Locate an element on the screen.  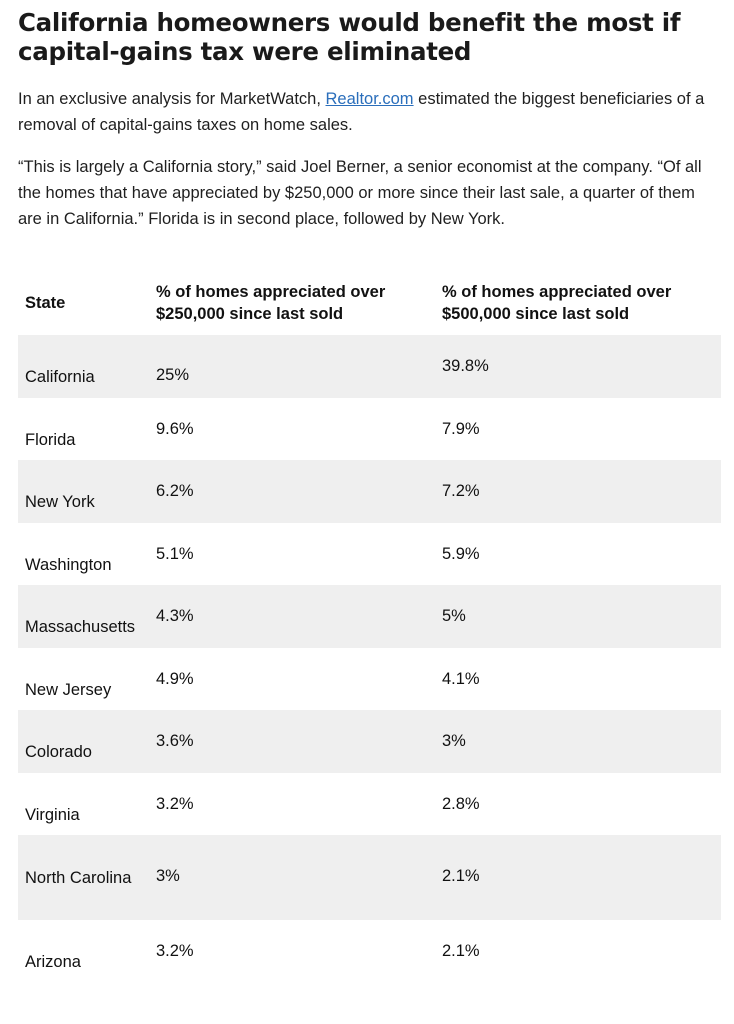
value-500k-cell: 4.1% is located at coordinates (461, 678).